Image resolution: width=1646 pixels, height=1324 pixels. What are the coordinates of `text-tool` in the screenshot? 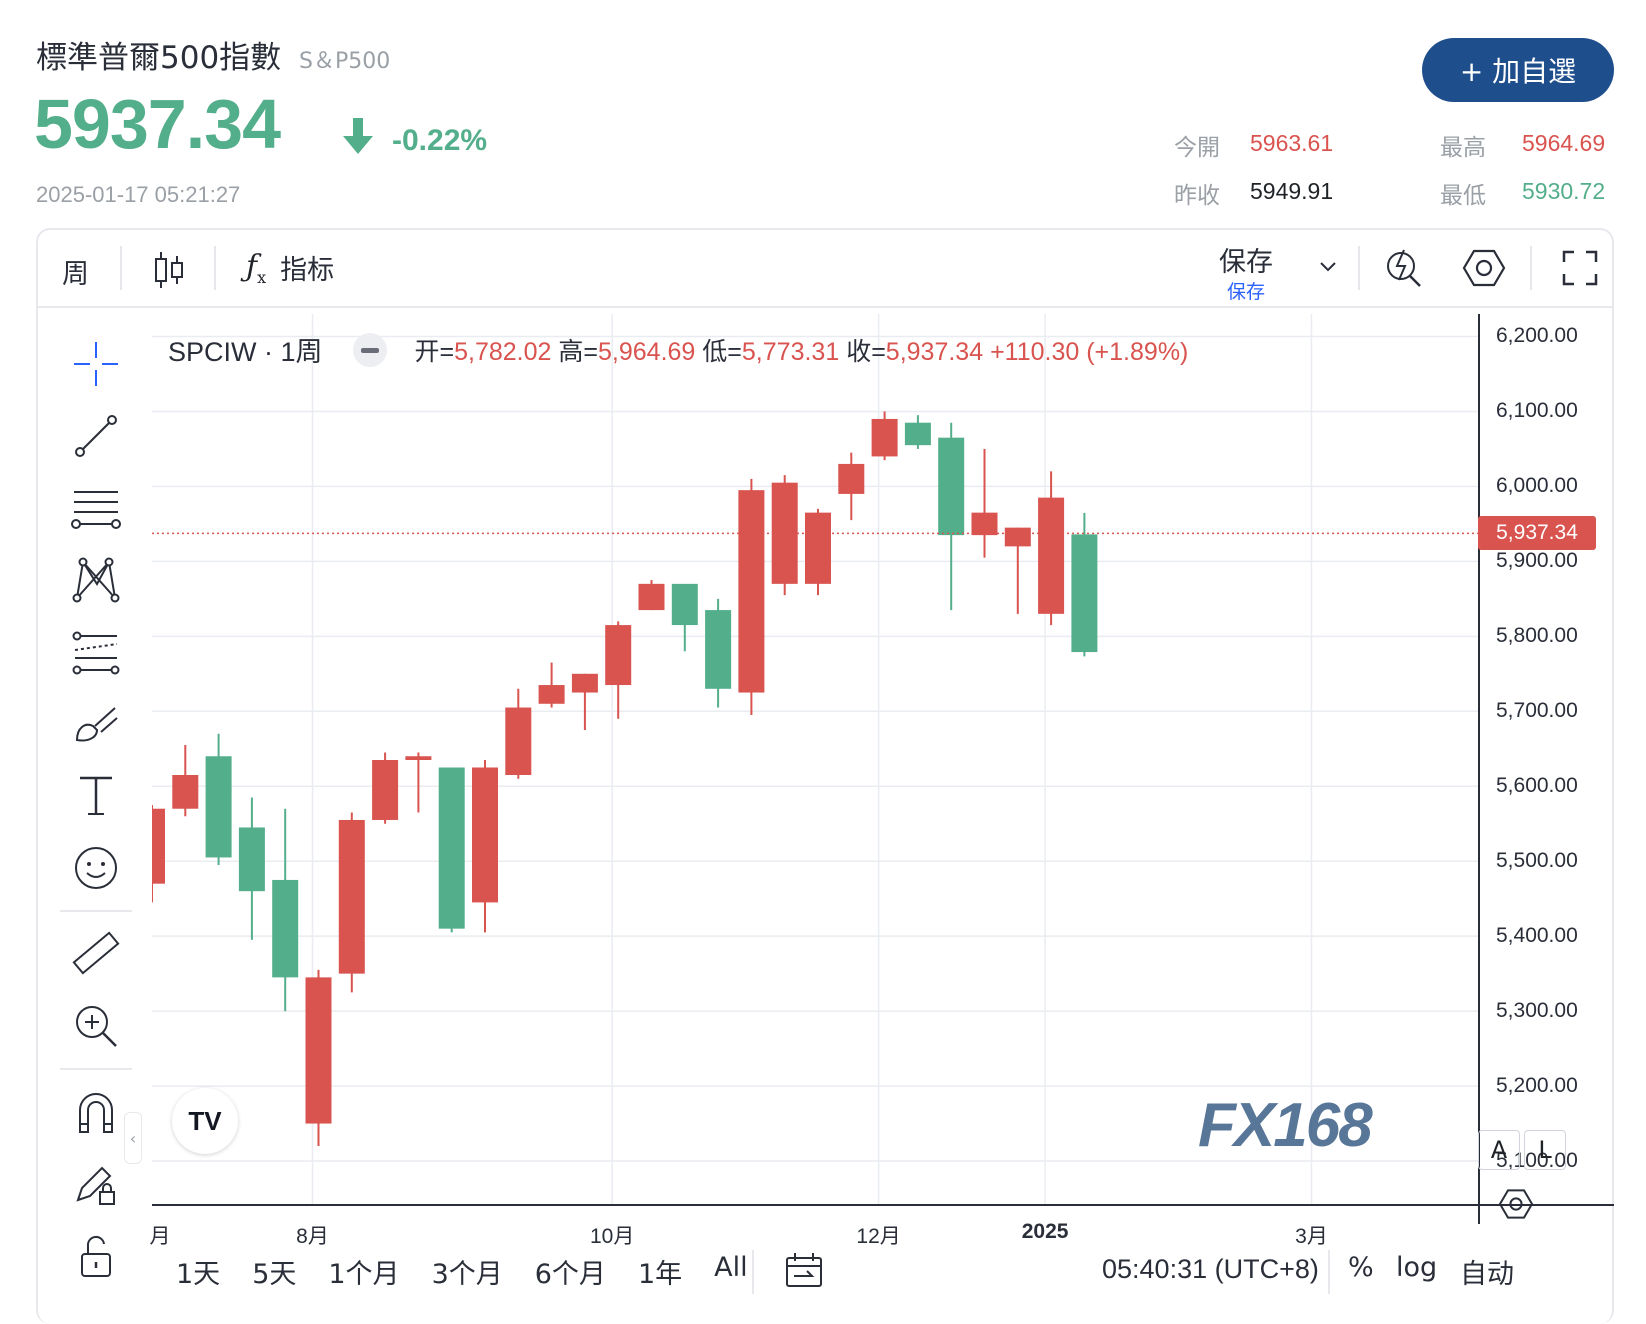 It's located at (96, 796).